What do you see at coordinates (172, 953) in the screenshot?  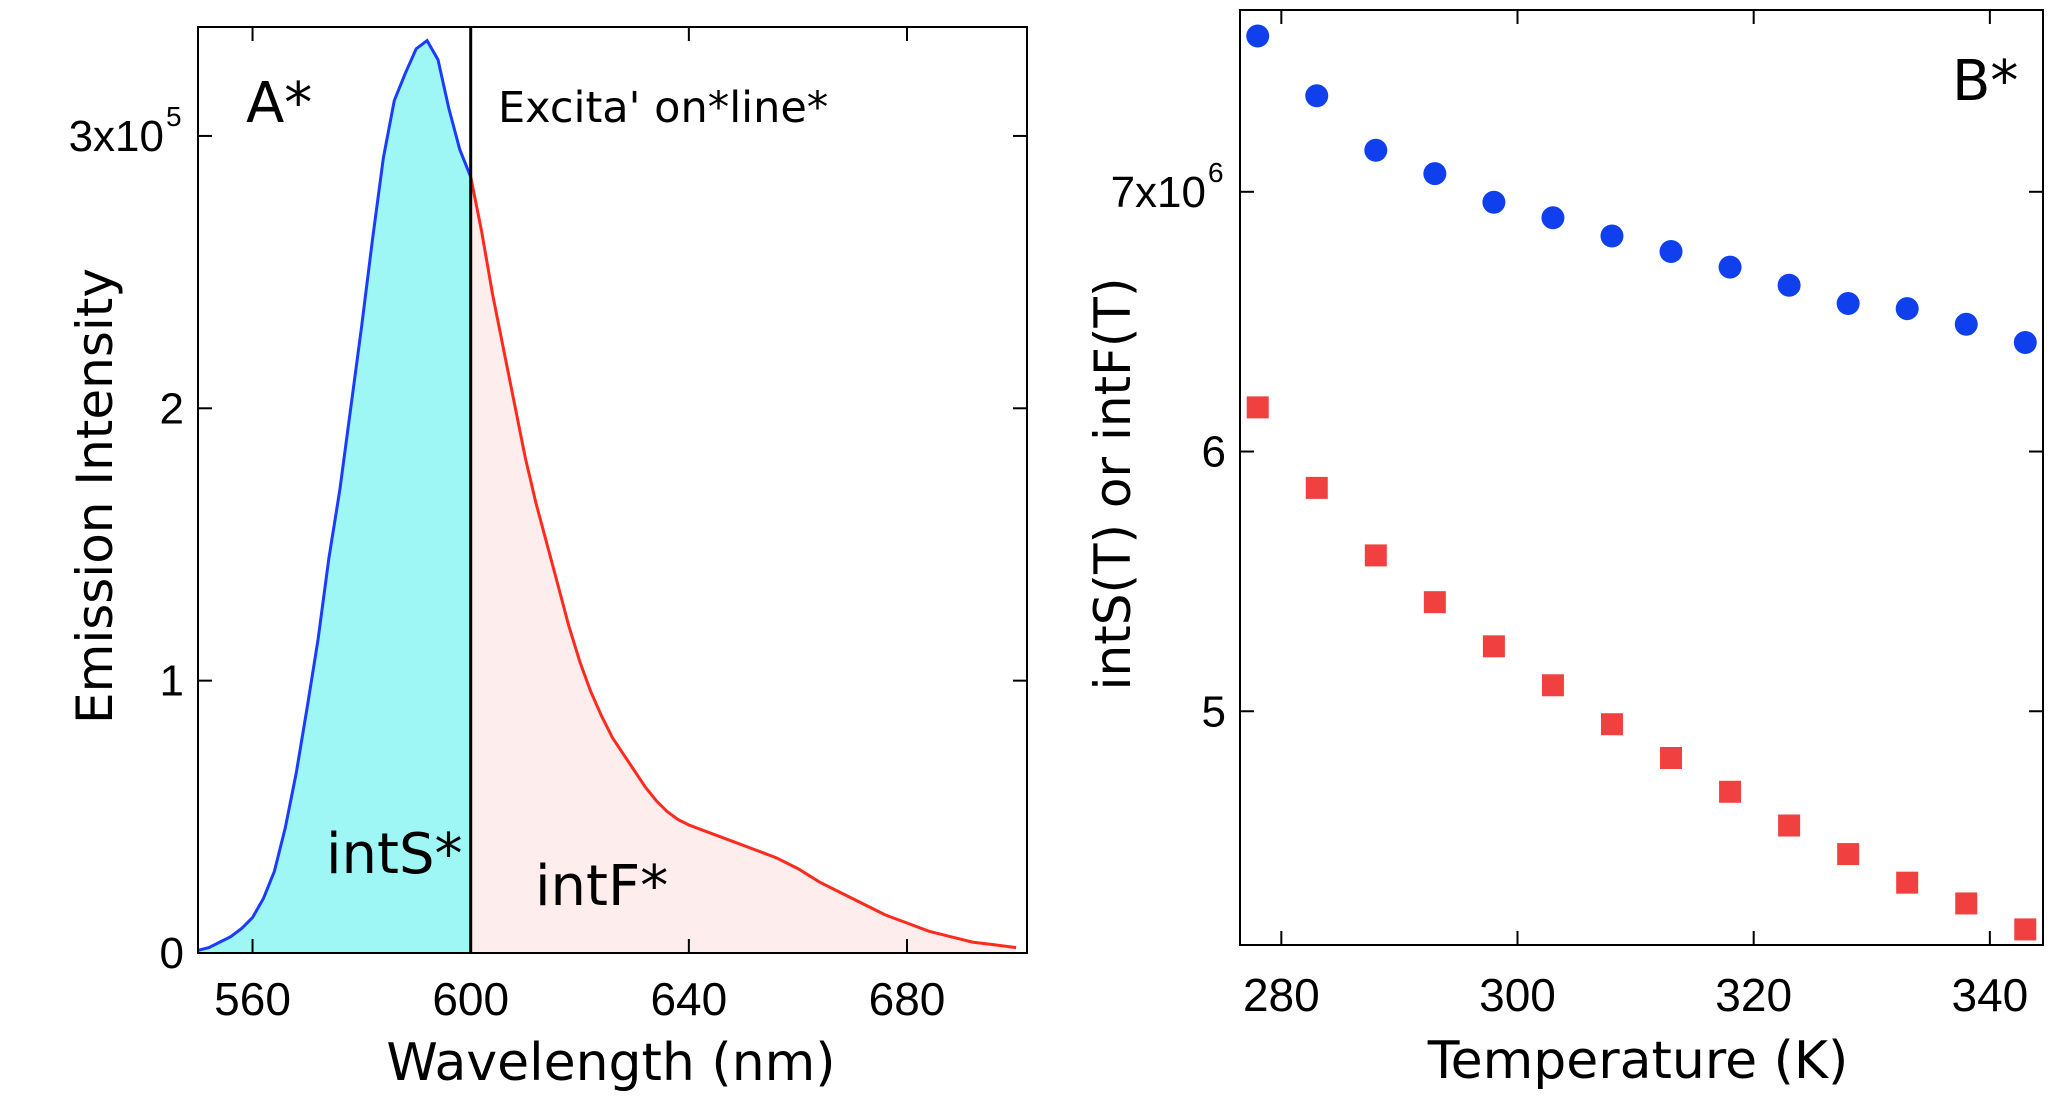 I see `panel-a-y-tick-label: 0` at bounding box center [172, 953].